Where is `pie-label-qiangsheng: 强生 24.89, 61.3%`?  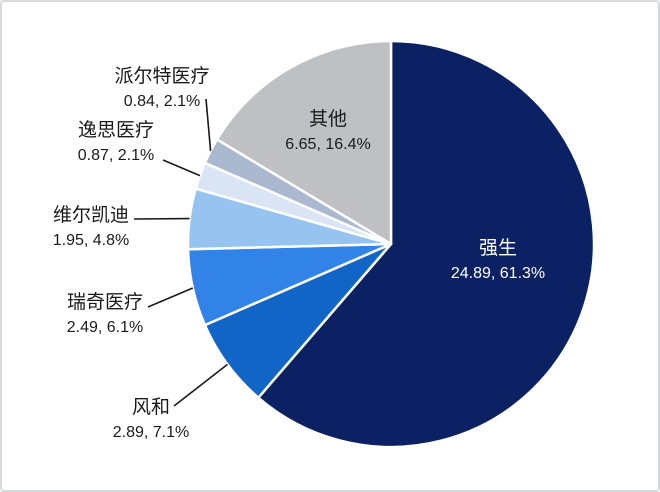 pie-label-qiangsheng: 强生 24.89, 61.3% is located at coordinates (498, 261).